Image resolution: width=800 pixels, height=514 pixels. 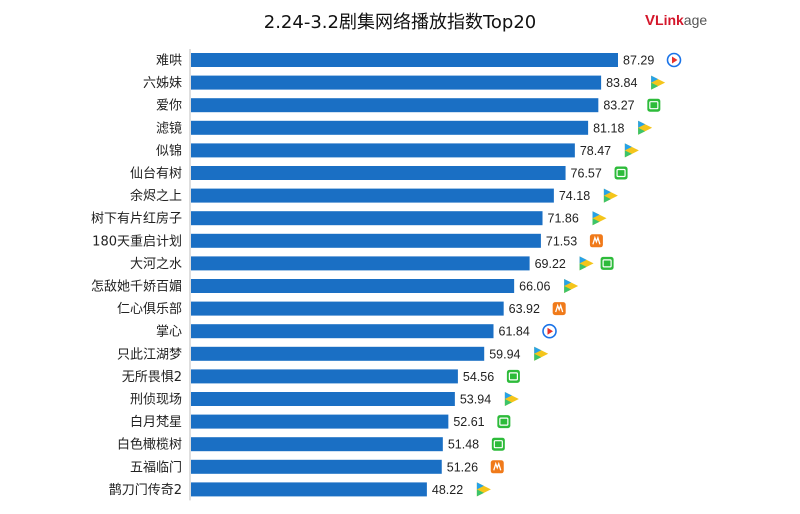 What do you see at coordinates (524, 309) in the screenshot?
I see `value-label: 63.92` at bounding box center [524, 309].